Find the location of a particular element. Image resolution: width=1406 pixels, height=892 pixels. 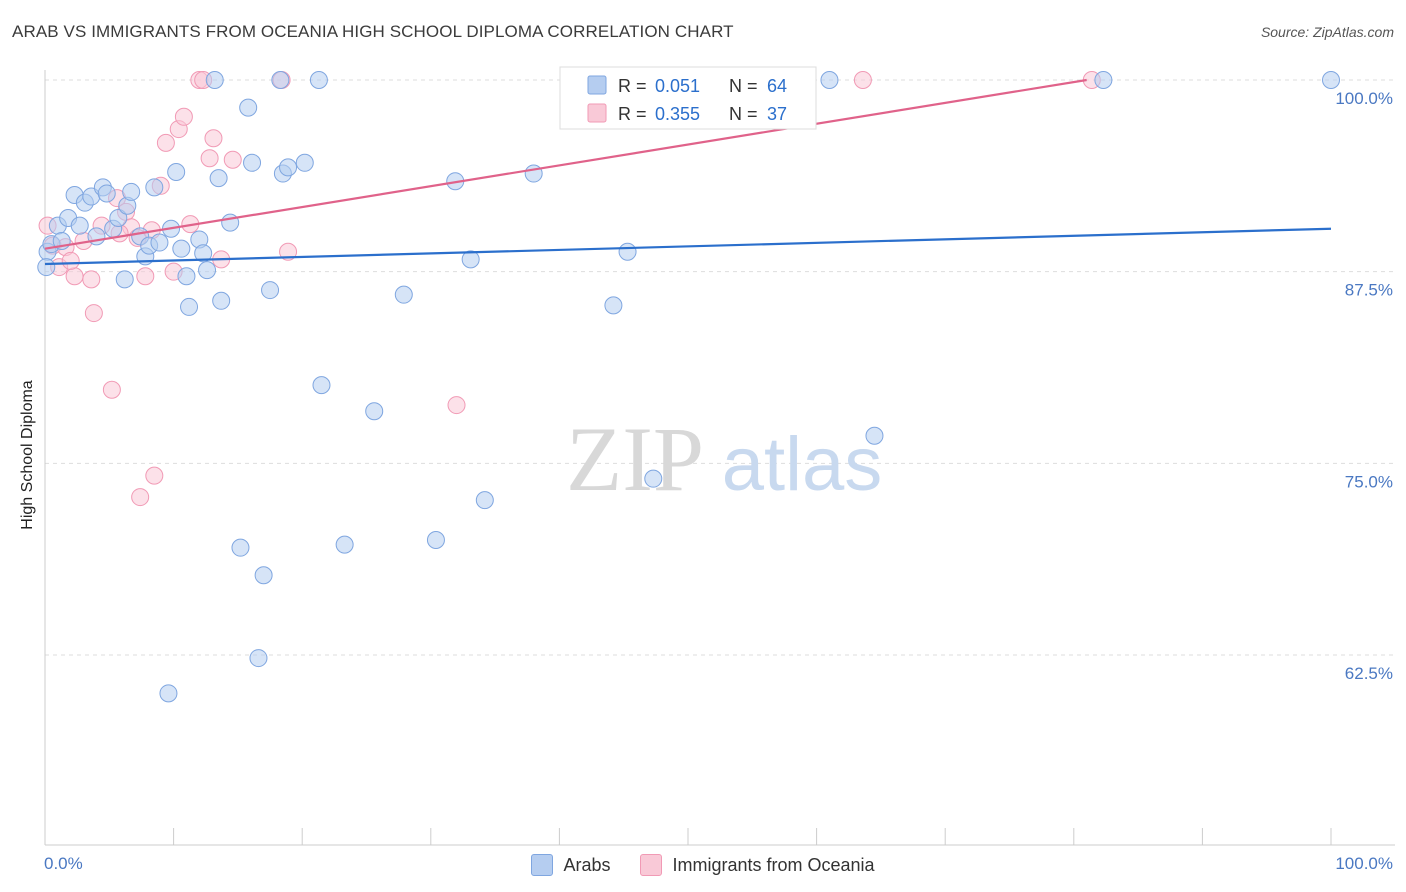

trend-line-arabs is located at coordinates (688, 246).